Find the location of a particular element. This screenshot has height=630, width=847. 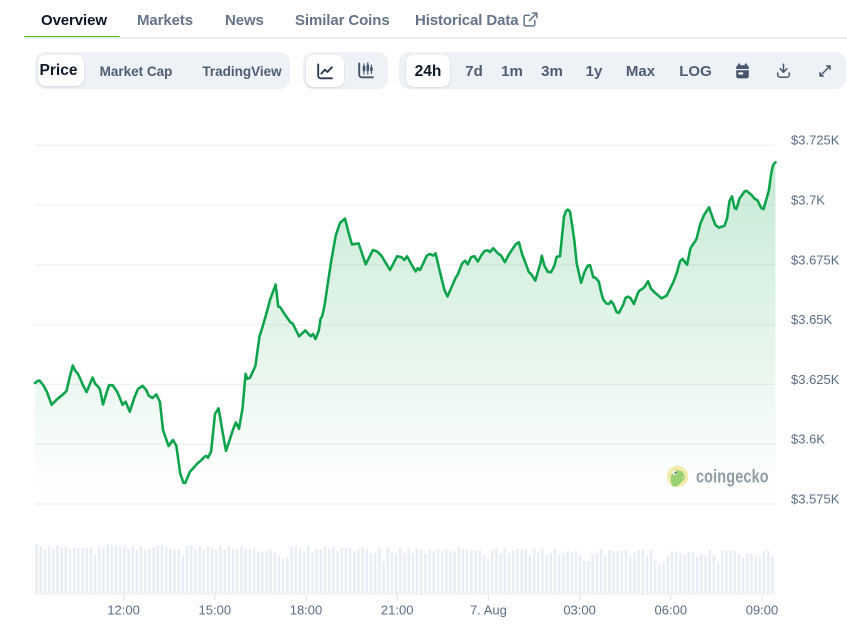

svg-text: 21:00 is located at coordinates (397, 609).